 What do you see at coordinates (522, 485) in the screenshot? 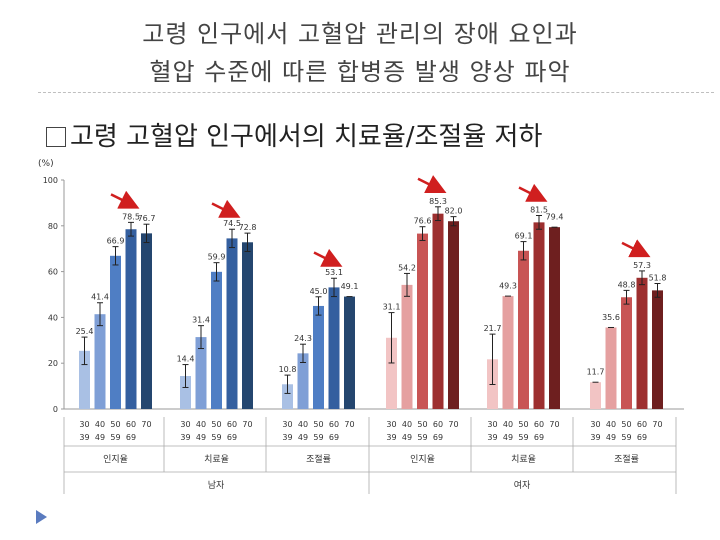
I see `sex-label-female: 여자` at bounding box center [522, 485].